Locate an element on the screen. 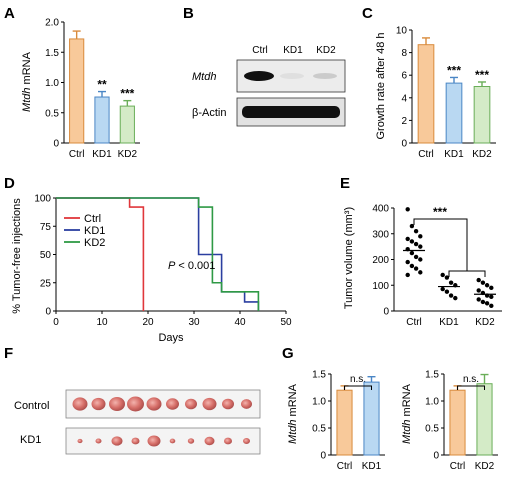 Image resolution: width=520 pixels, height=490 pixels. g1-y-tick-label: 1.5 is located at coordinates (319, 375).